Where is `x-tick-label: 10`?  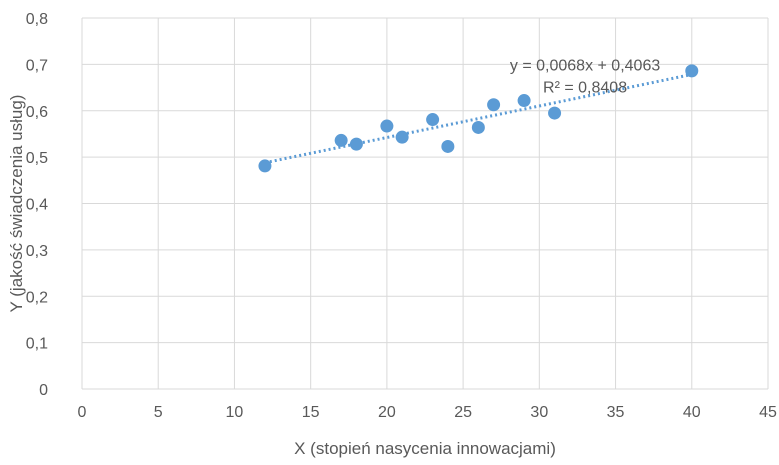 x-tick-label: 10 is located at coordinates (235, 412).